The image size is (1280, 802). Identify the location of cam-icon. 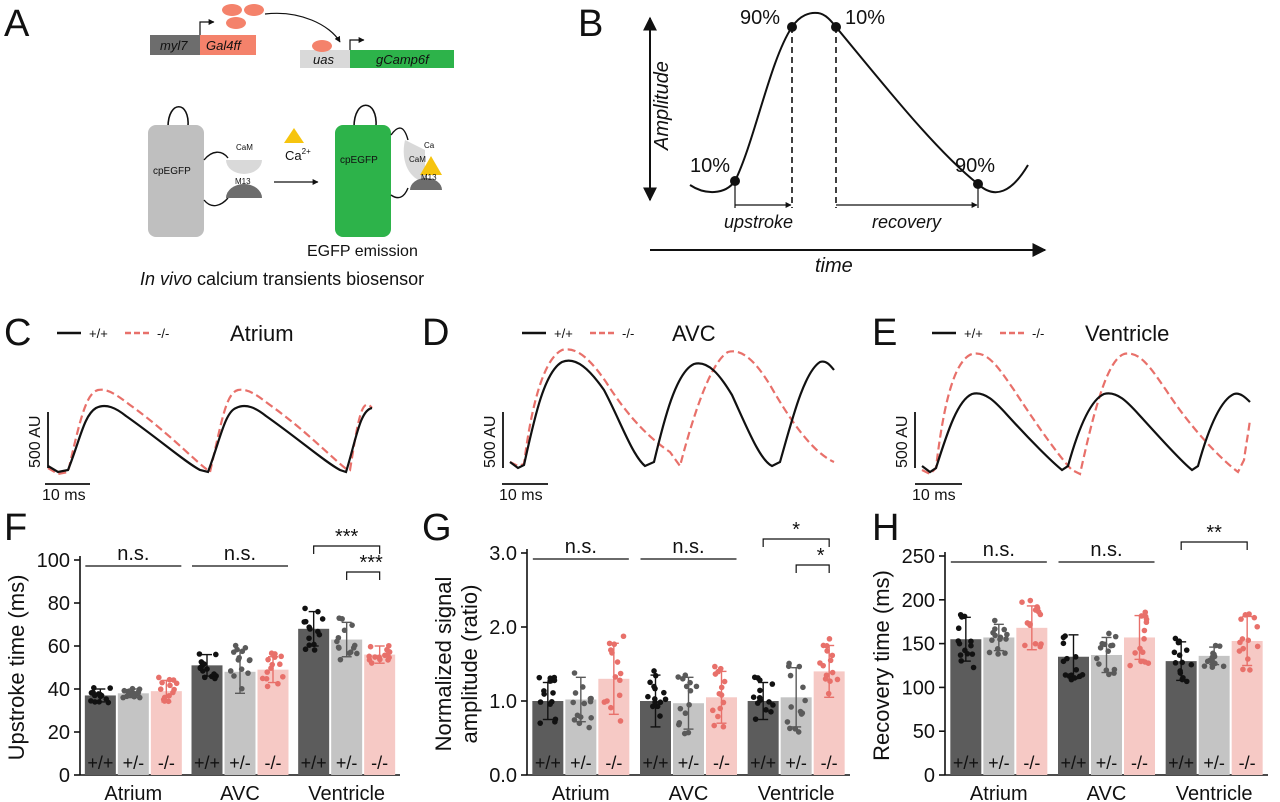
(244, 167).